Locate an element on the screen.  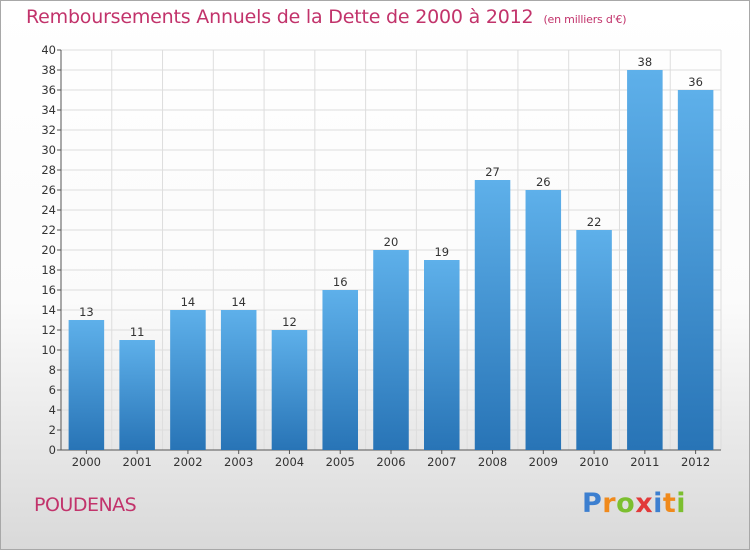
logo-letter: r is located at coordinates (609, 503).